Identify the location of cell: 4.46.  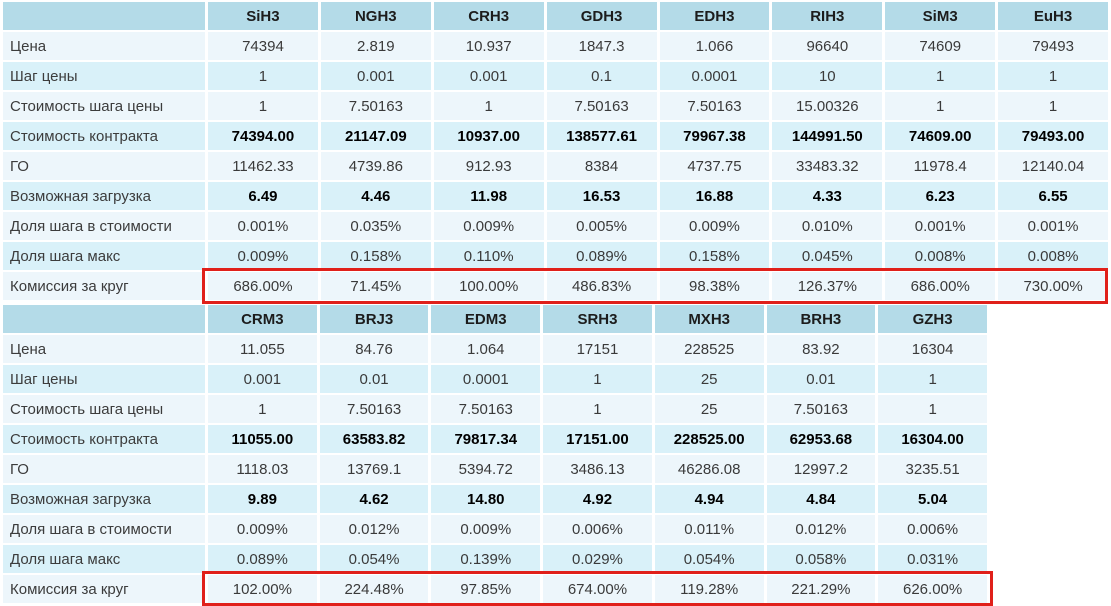
(375, 196).